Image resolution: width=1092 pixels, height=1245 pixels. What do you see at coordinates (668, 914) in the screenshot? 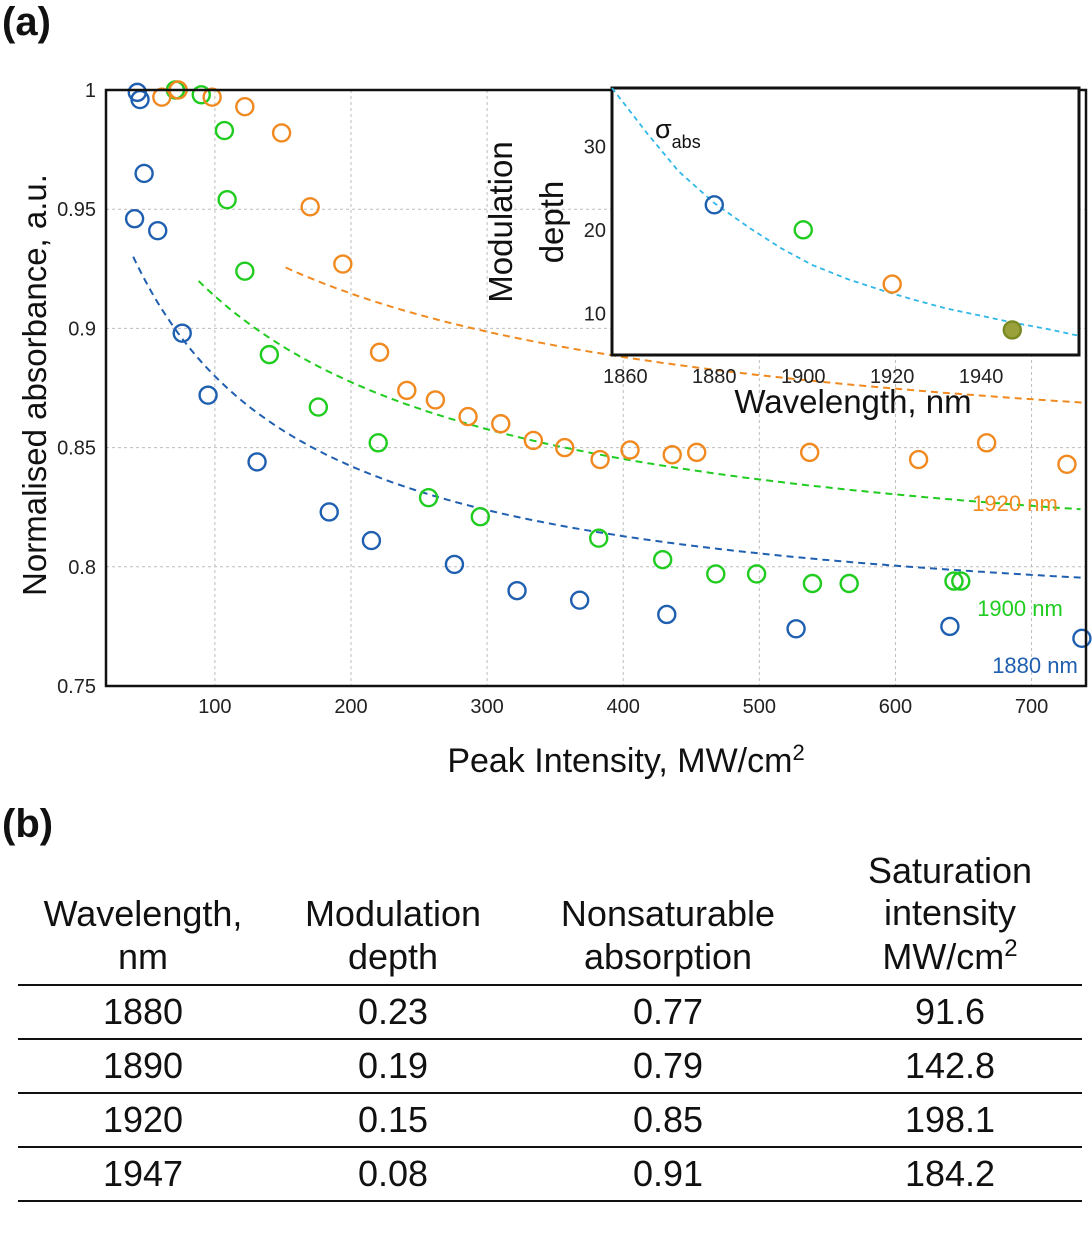
I see `header-line: Nonsaturable` at bounding box center [668, 914].